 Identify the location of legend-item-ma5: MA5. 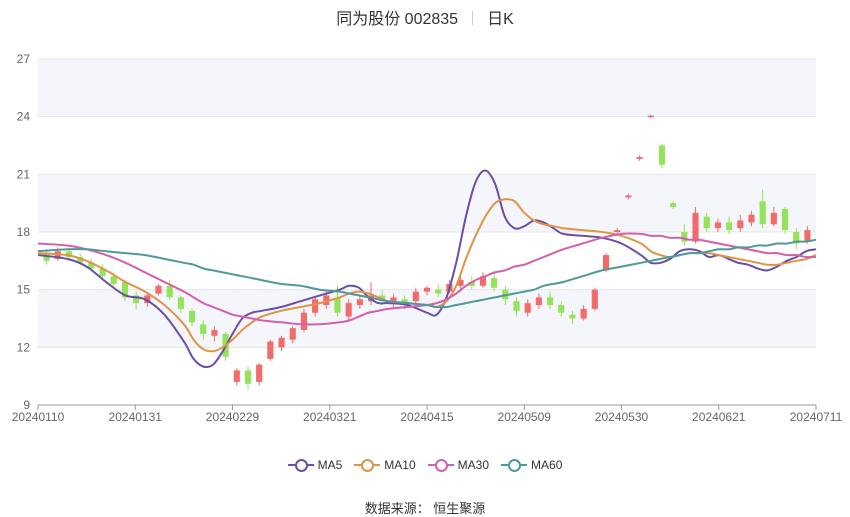
(314, 465).